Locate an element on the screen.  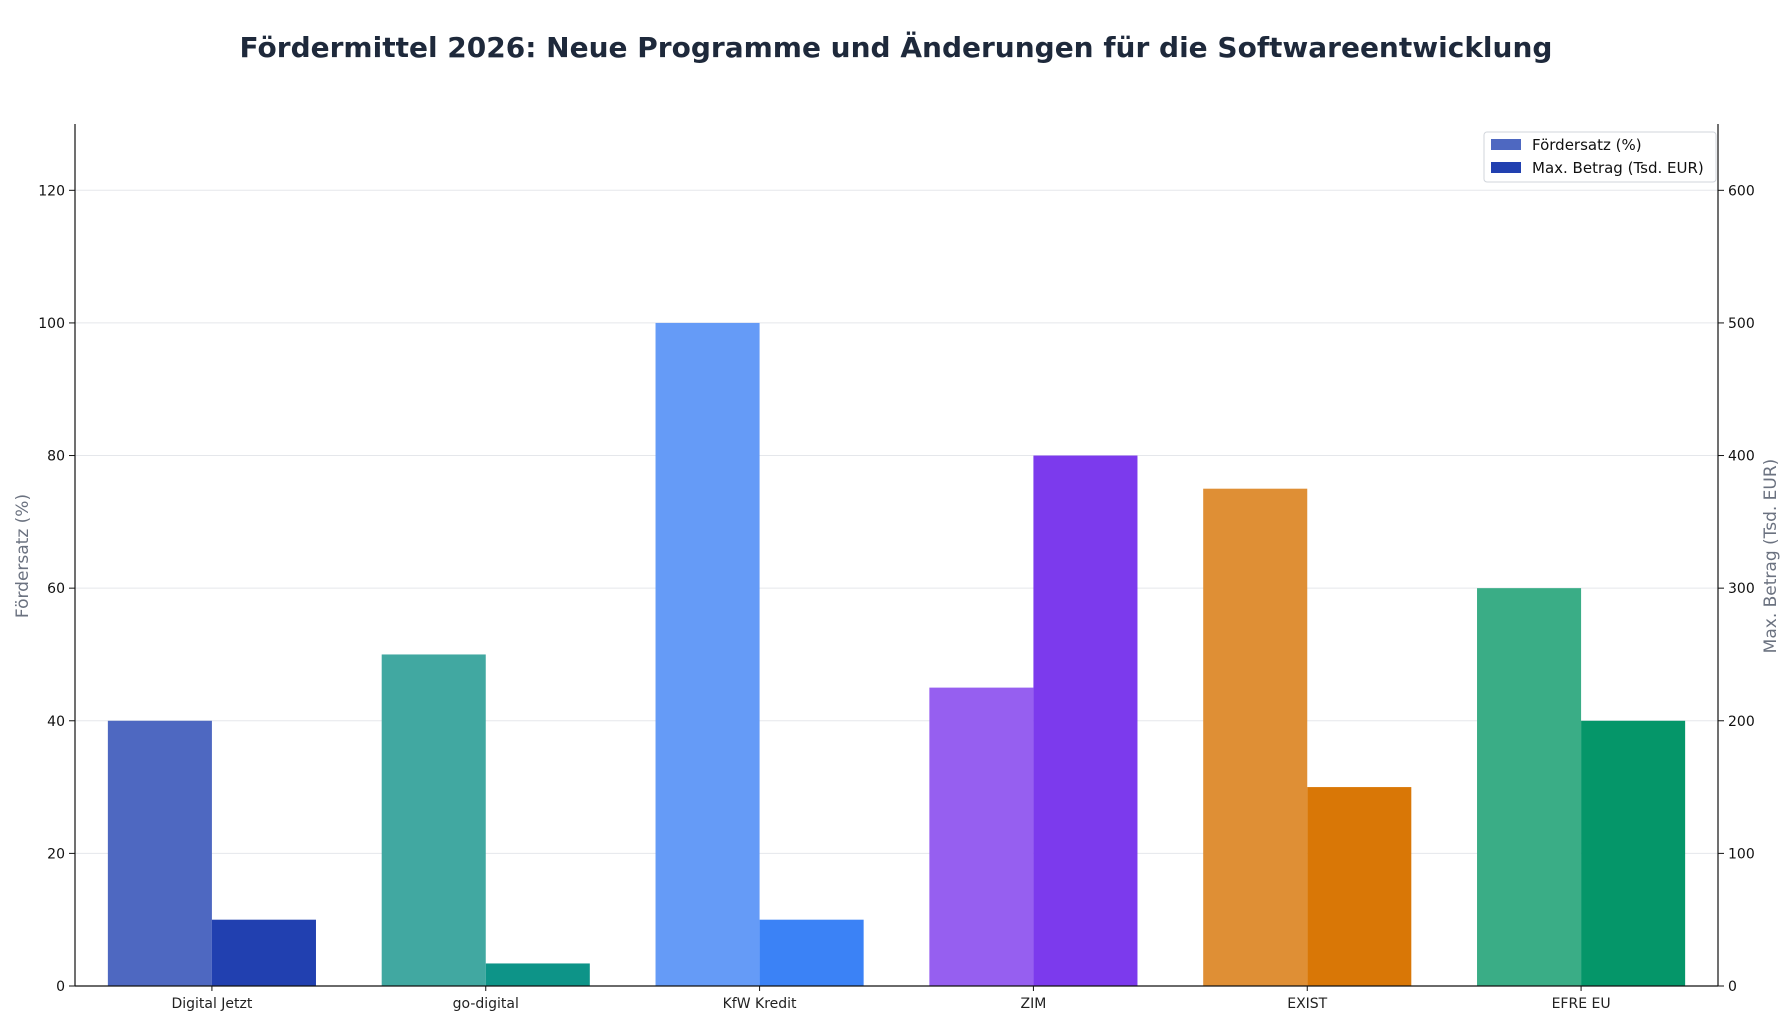
legend-swatch-max-betrag is located at coordinates (1506, 167).